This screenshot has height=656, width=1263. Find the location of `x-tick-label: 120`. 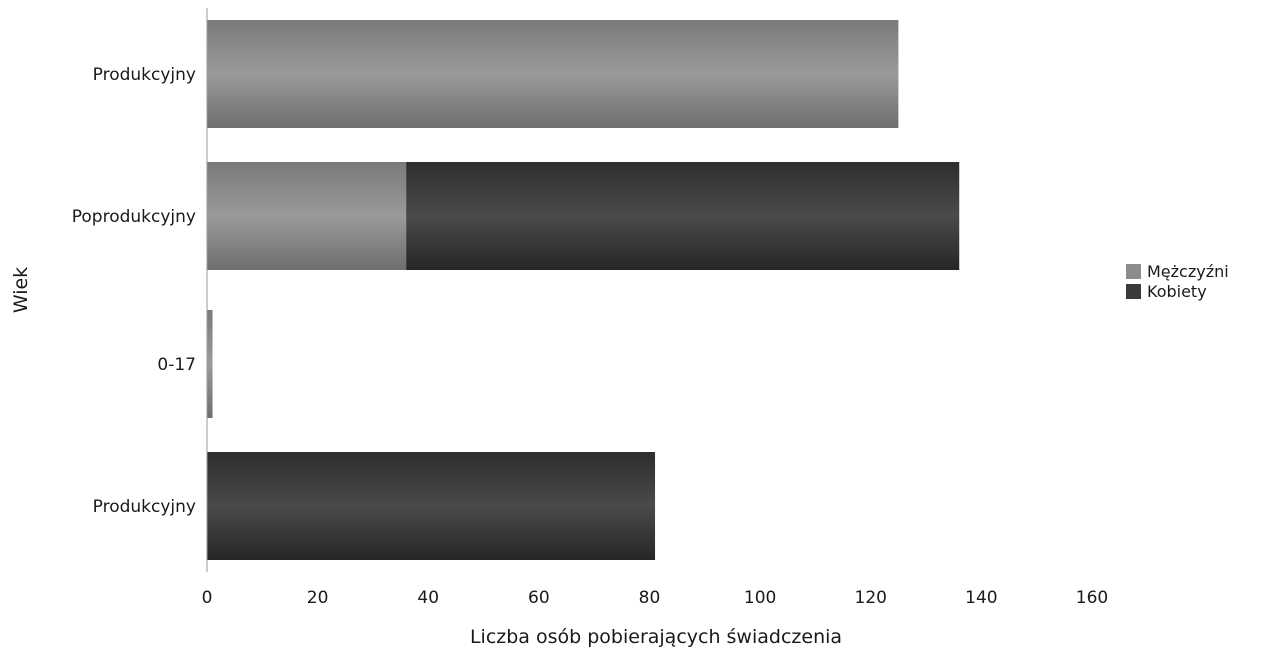

x-tick-label: 120 is located at coordinates (871, 598).